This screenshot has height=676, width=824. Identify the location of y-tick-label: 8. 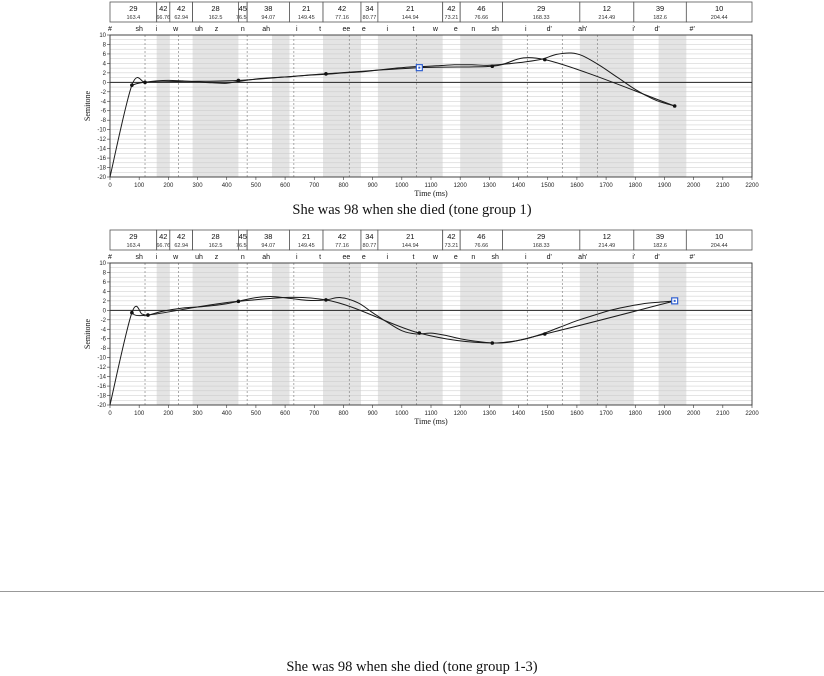
(105, 45).